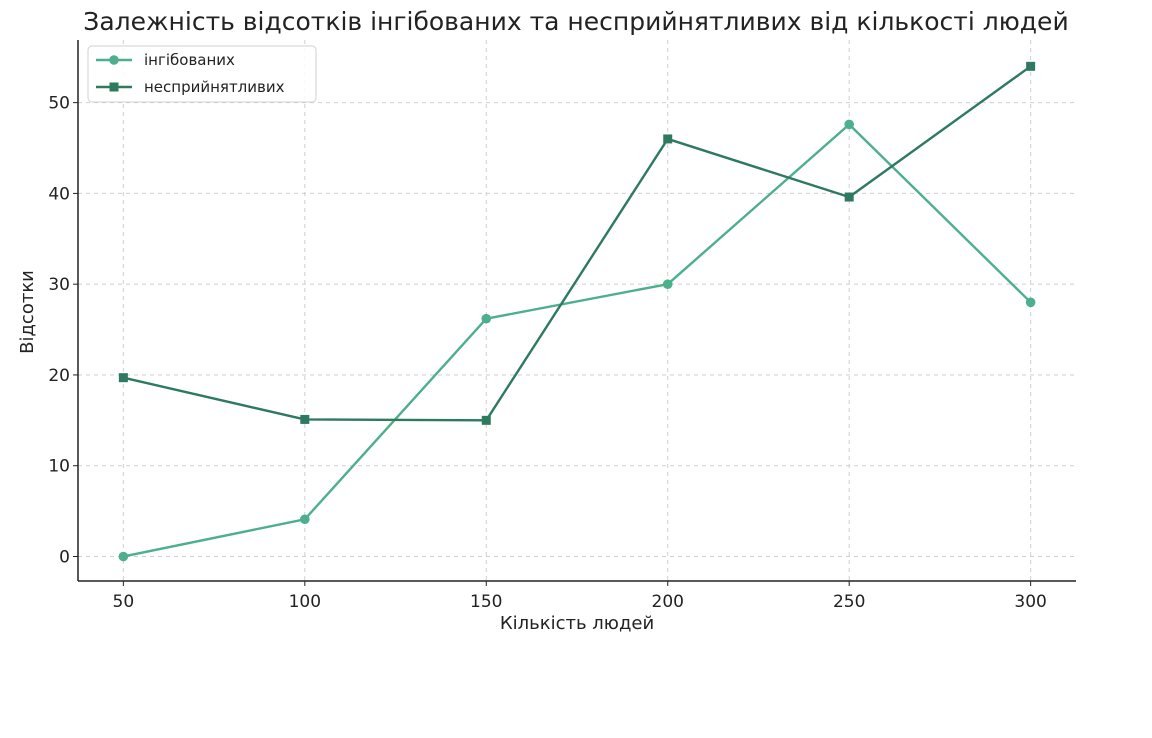 This screenshot has width=1152, height=738. Describe the element at coordinates (486, 602) in the screenshot. I see `x-tick-label: 150` at that location.